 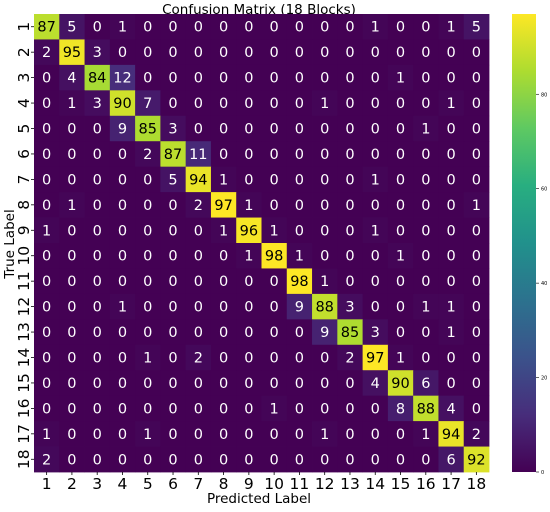 I want to click on cell-value-label: 98, so click(x=274, y=257).